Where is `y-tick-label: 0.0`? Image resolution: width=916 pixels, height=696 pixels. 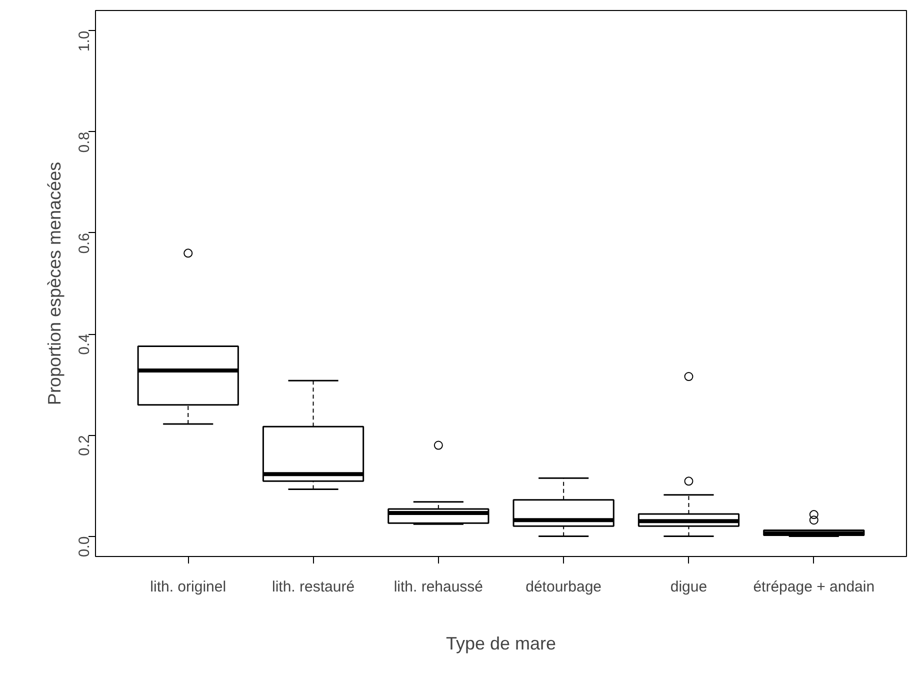
y-tick-label: 0.0 is located at coordinates (84, 547).